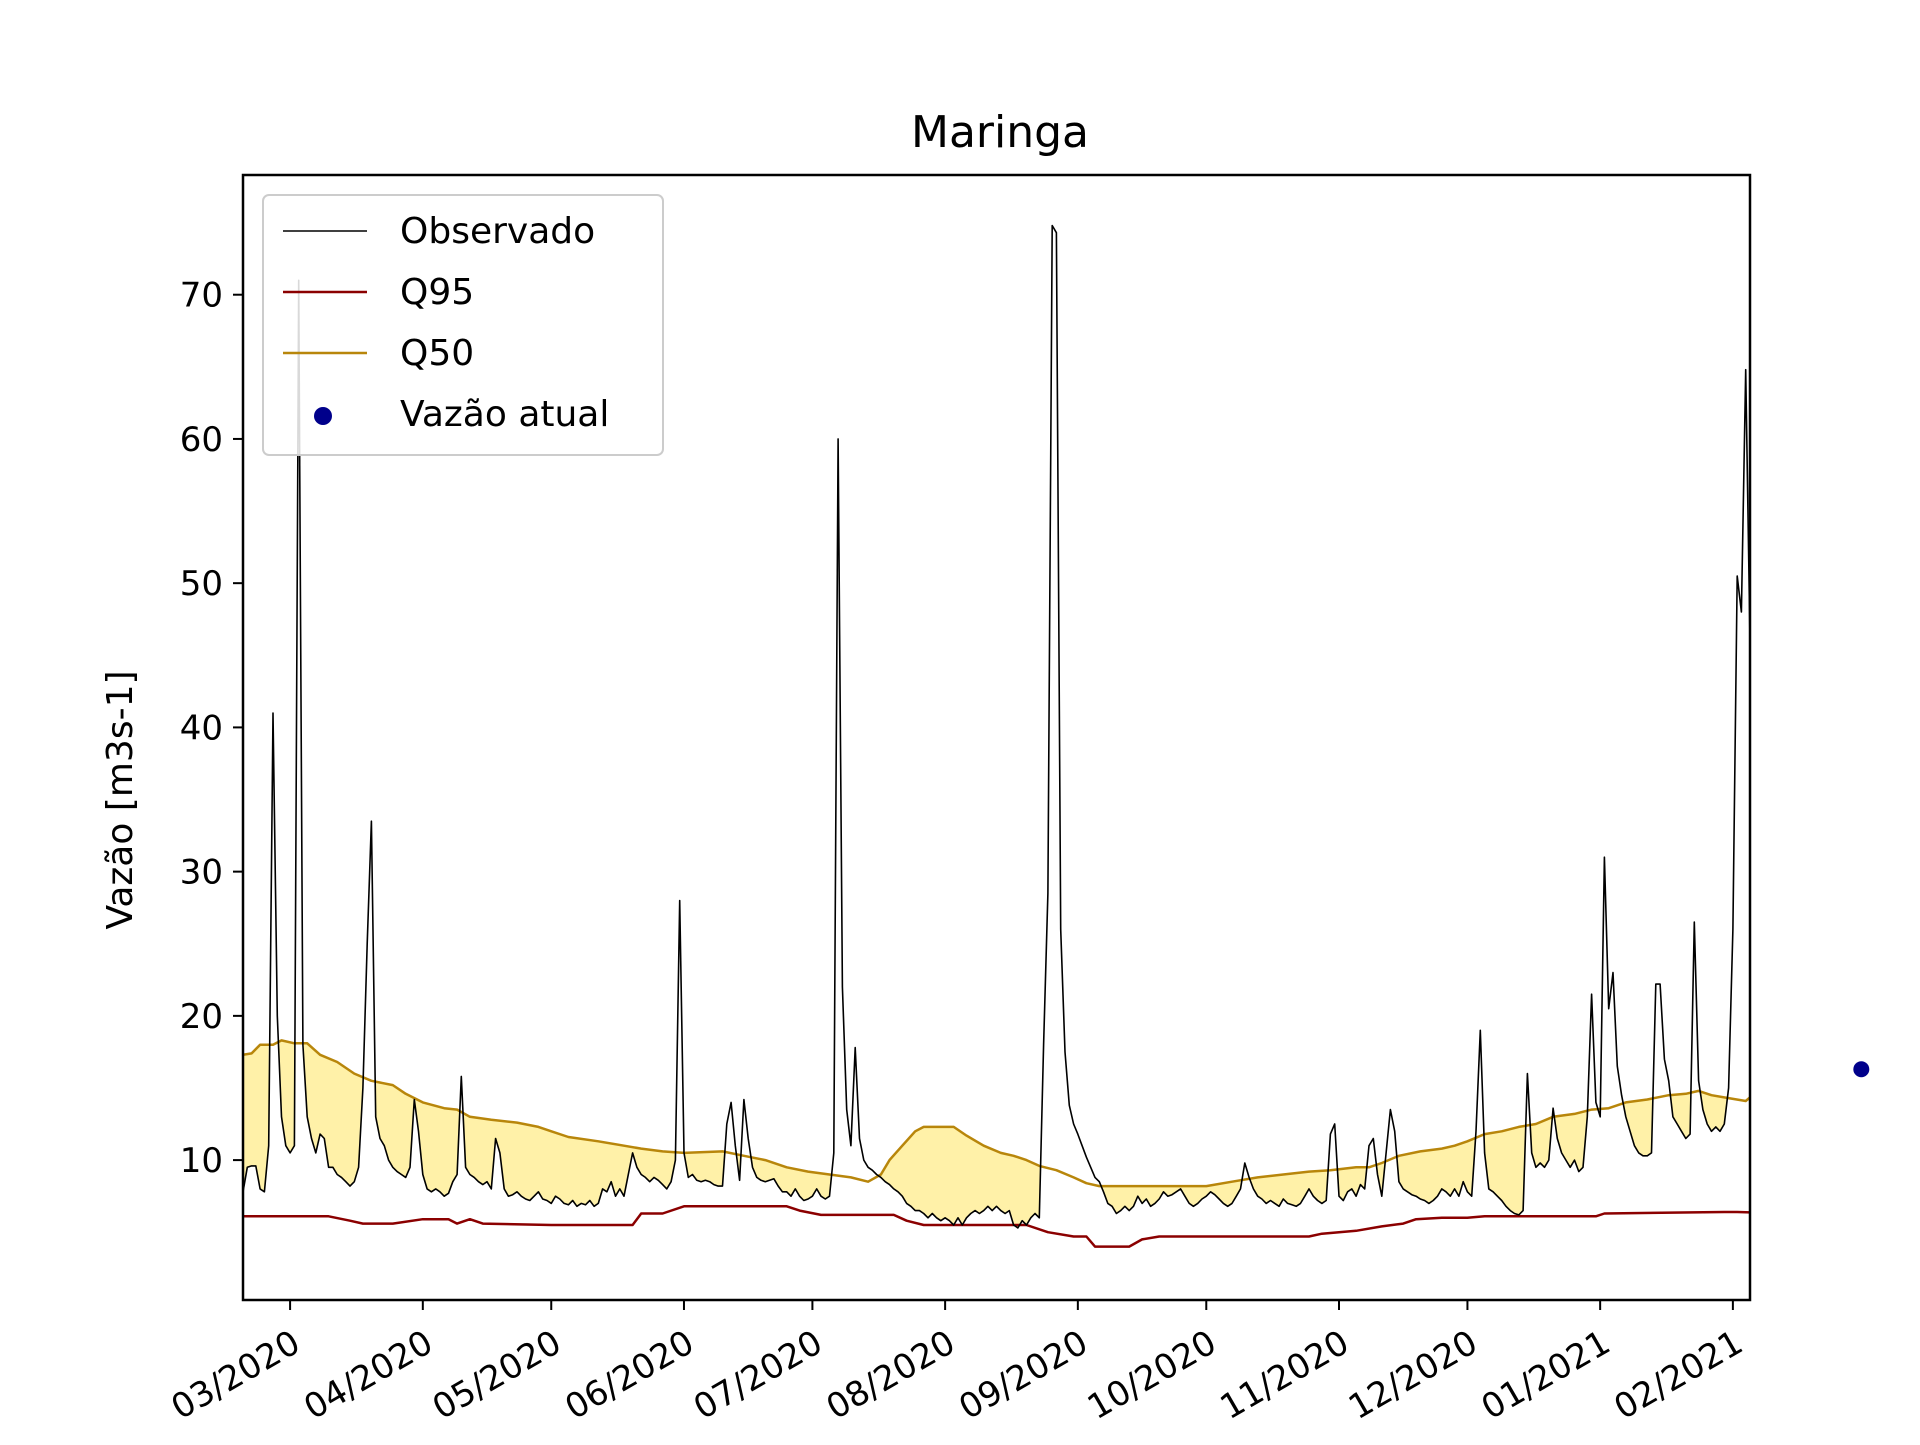 This screenshot has width=1920, height=1445. What do you see at coordinates (120, 799) in the screenshot?
I see `y-axis-label: Vazão [m3s-1]` at bounding box center [120, 799].